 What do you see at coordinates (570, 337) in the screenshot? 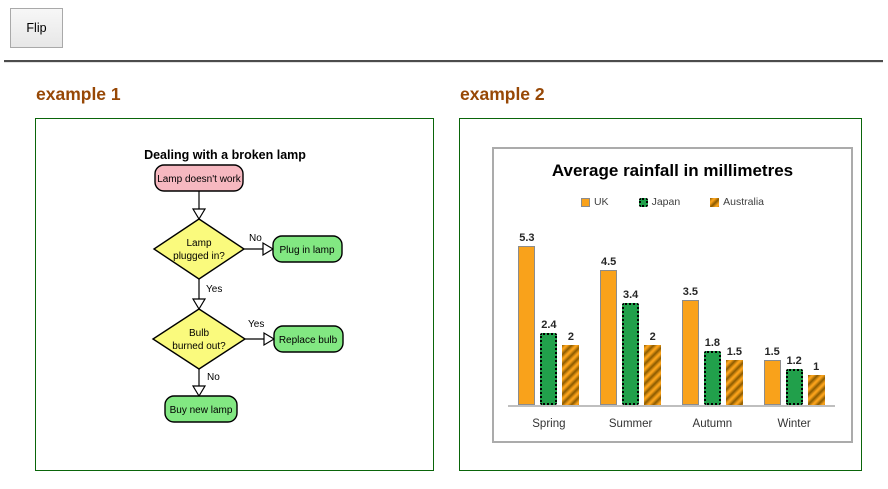
I see `value-label-australia-spring: 2` at bounding box center [570, 337].